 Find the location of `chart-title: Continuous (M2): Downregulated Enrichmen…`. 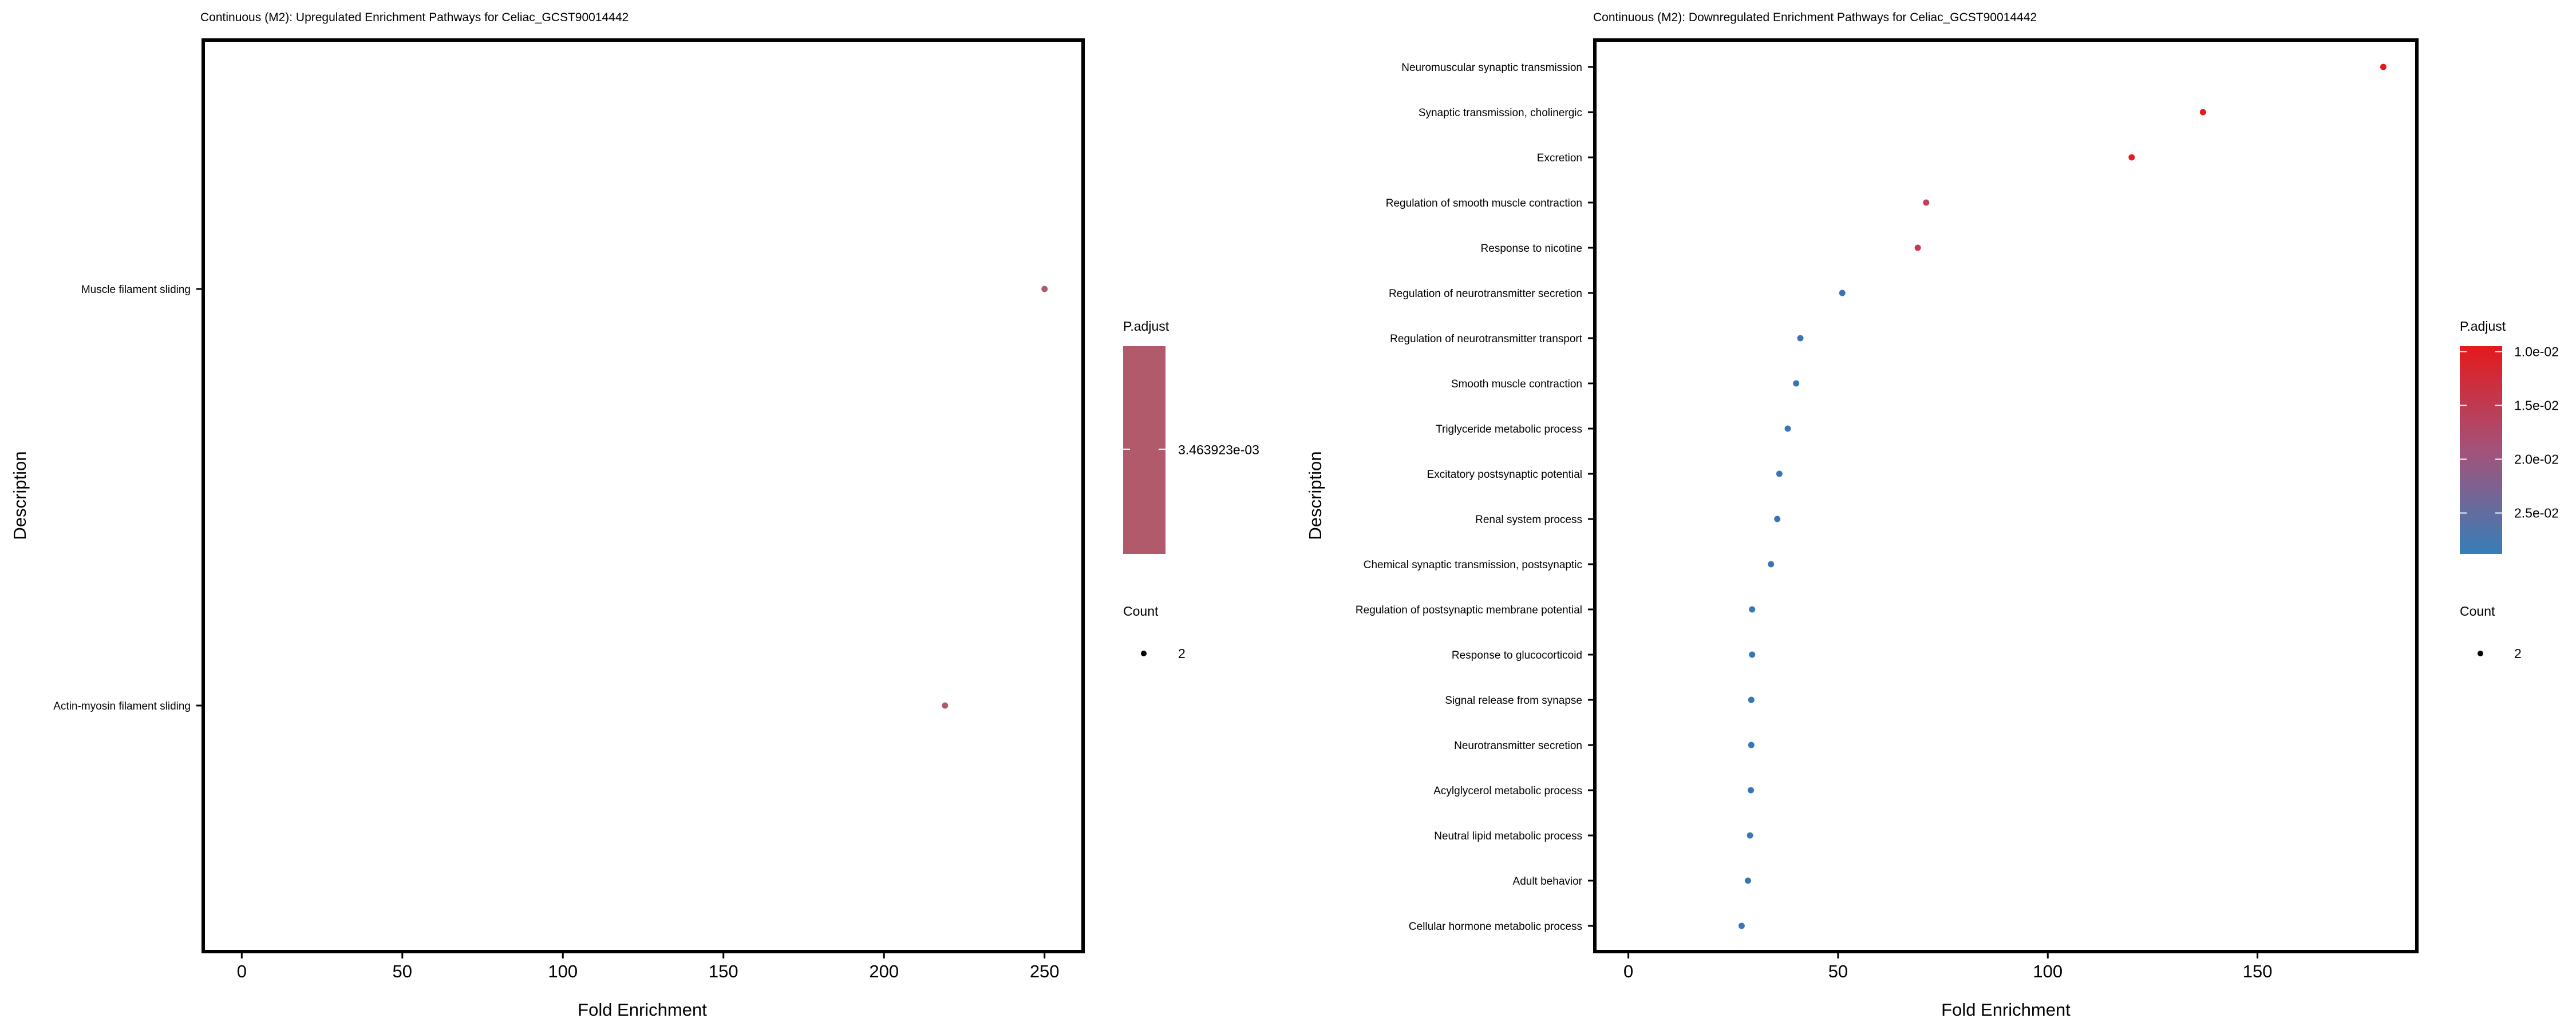

chart-title: Continuous (M2): Downregulated Enrichmen… is located at coordinates (1815, 17).